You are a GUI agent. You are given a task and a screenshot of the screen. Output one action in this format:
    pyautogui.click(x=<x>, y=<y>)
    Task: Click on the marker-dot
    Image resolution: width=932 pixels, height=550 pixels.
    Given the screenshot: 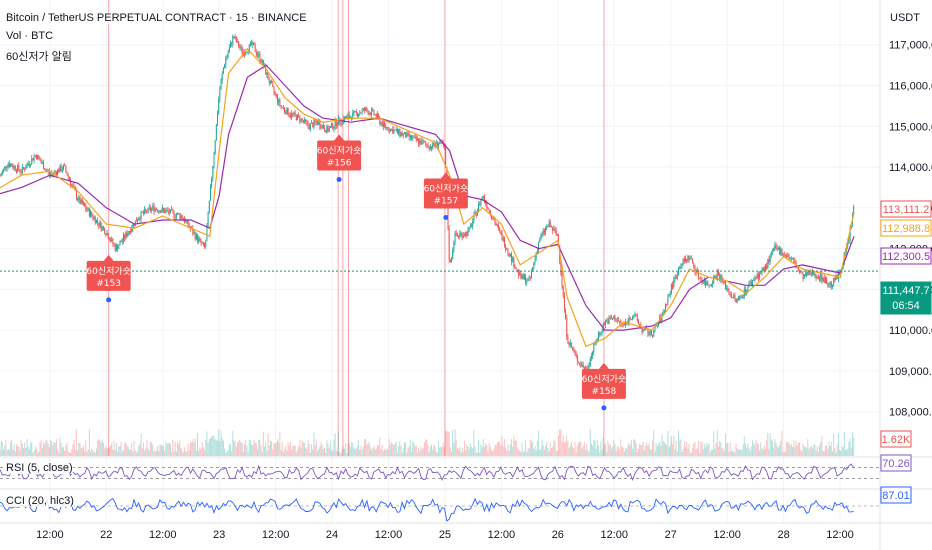 What is the action you would take?
    pyautogui.click(x=339, y=180)
    